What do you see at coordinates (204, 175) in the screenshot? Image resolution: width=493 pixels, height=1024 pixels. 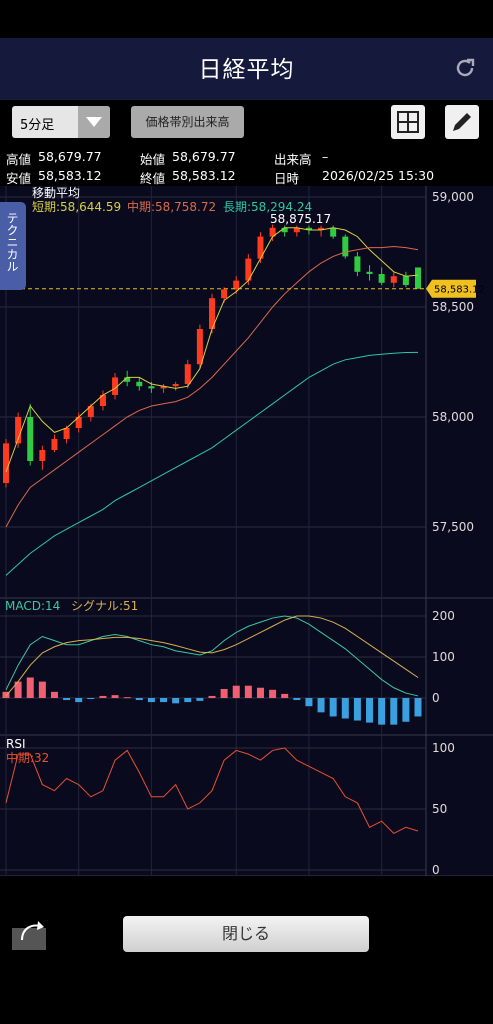 I see `close-value: 58,583.12` at bounding box center [204, 175].